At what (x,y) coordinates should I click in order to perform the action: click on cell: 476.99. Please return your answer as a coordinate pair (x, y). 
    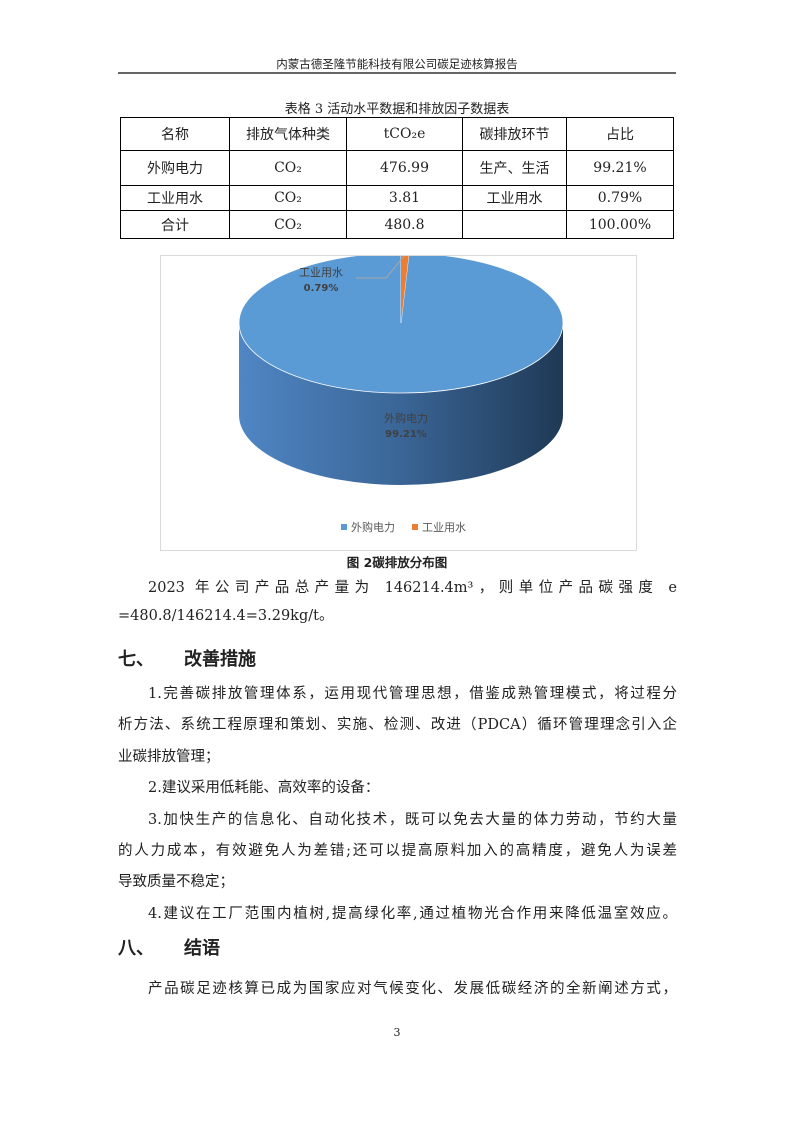
    Looking at the image, I should click on (404, 168).